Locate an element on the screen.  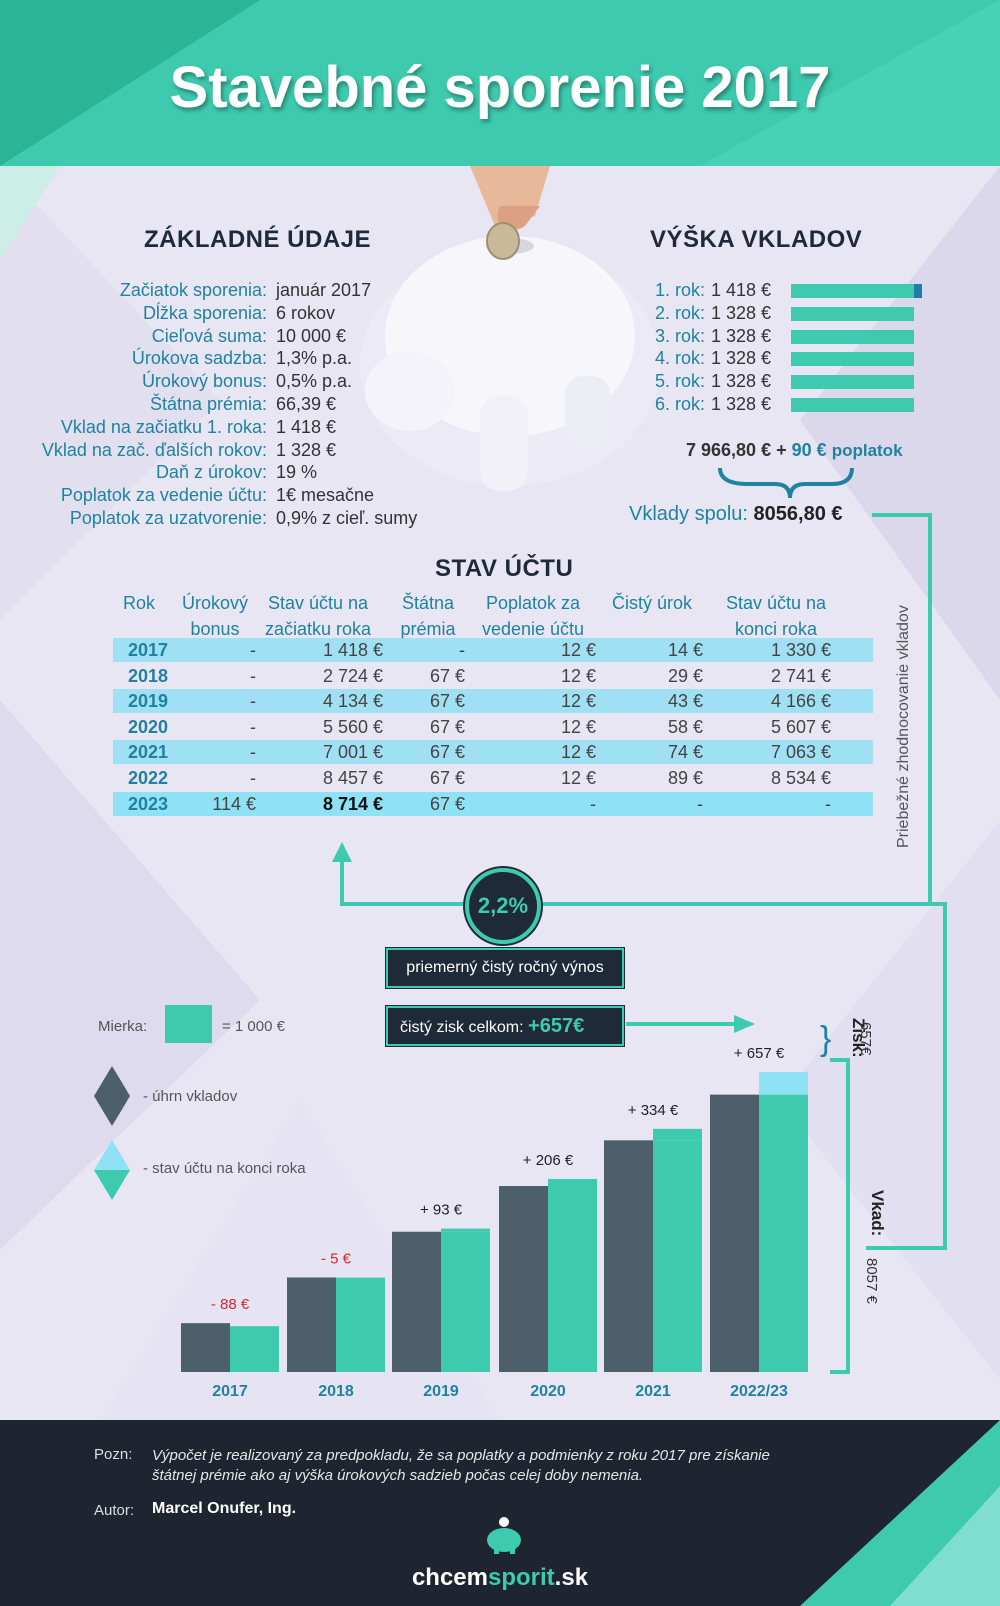
table-cell: 1 418 € is located at coordinates (352, 650).